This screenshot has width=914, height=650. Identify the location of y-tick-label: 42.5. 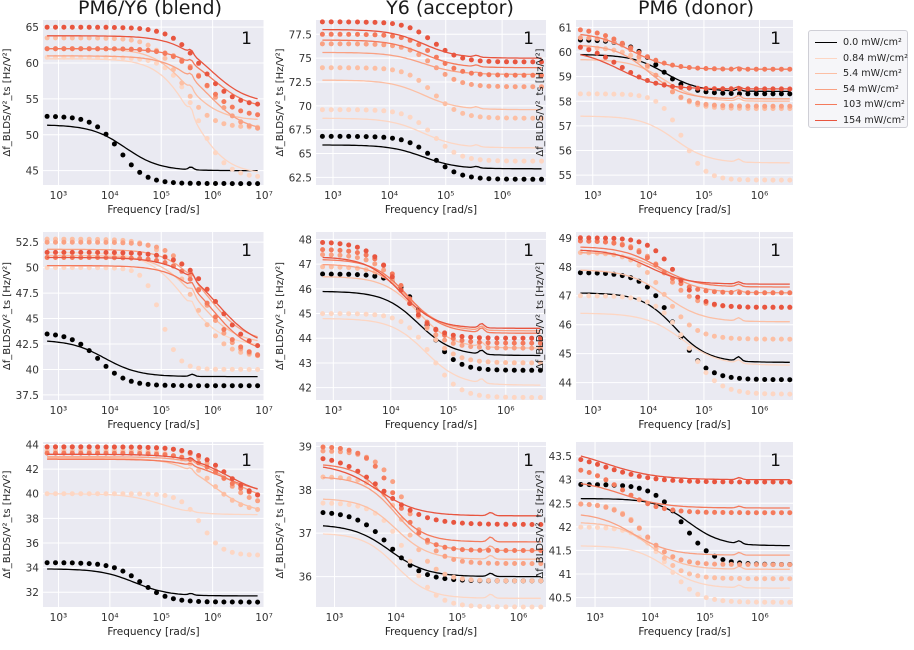
(560, 504).